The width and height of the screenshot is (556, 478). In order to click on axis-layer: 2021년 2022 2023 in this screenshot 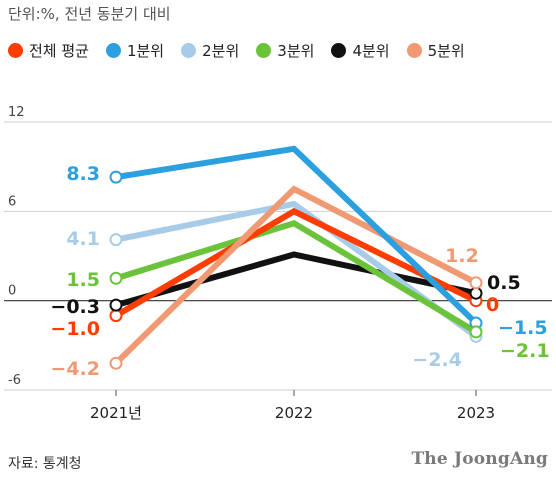, I will do `click(292, 406)`.